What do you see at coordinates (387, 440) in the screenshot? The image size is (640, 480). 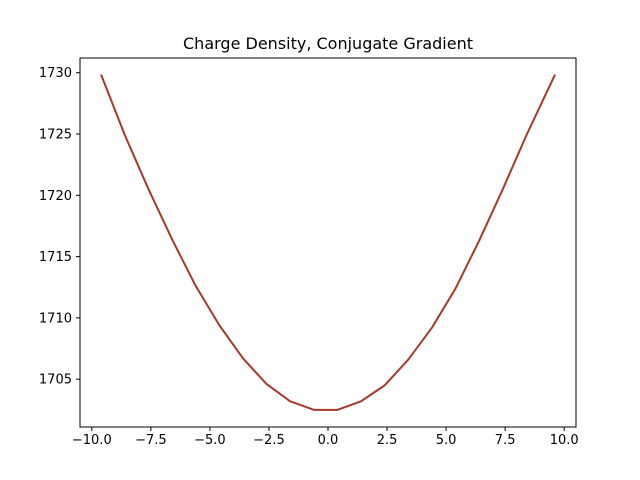 I see `x-tick-label: 2.5` at bounding box center [387, 440].